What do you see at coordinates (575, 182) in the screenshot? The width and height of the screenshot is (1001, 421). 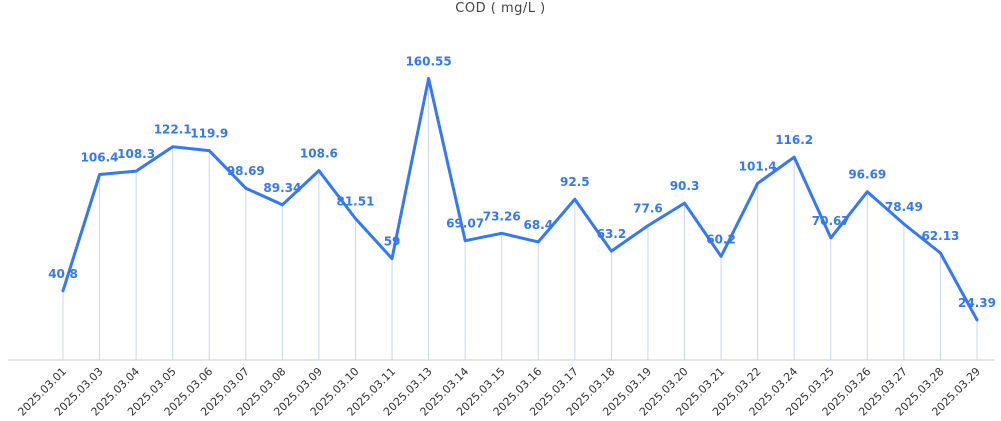 I see `data-label: 92.5` at bounding box center [575, 182].